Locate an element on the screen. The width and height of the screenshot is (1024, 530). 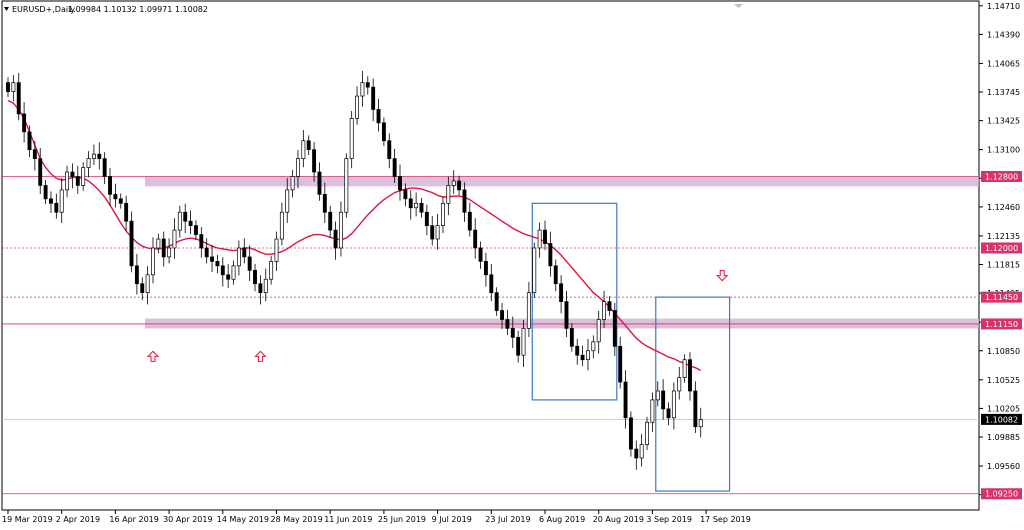
scroll-marker-icon is located at coordinates (738, 6).